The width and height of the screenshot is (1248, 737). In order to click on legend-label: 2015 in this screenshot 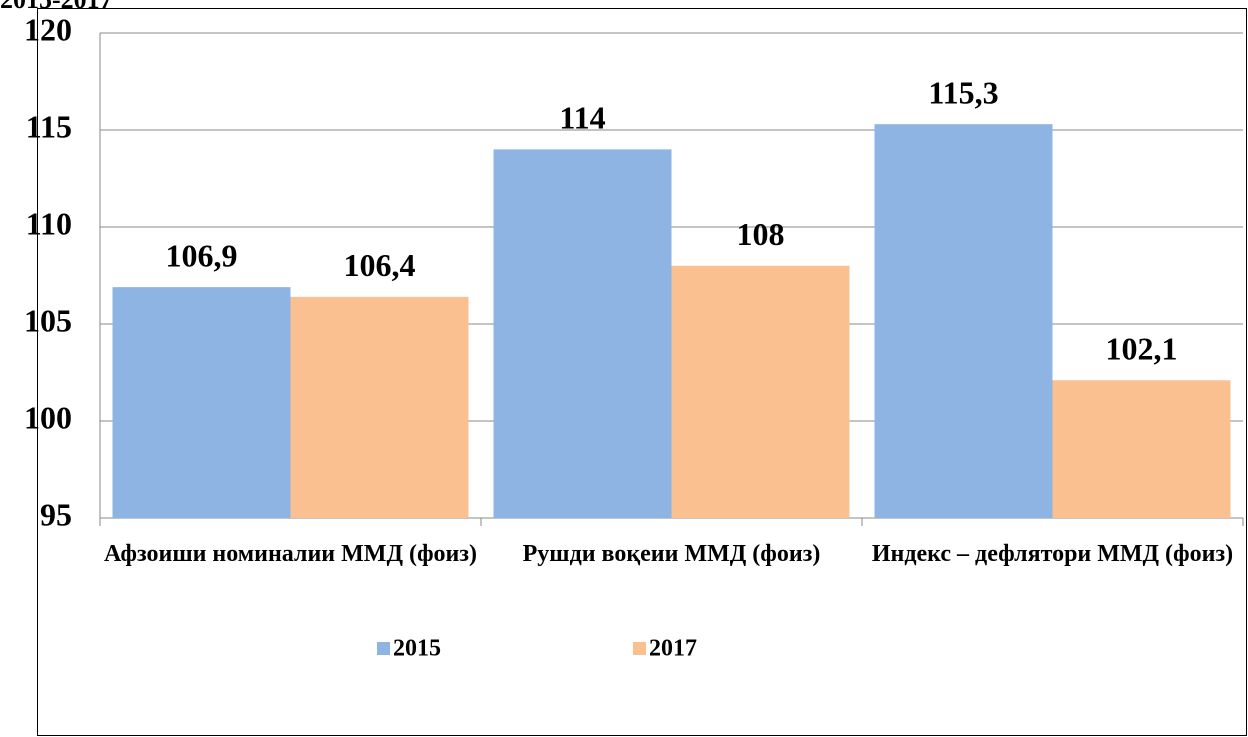, I will do `click(417, 649)`.